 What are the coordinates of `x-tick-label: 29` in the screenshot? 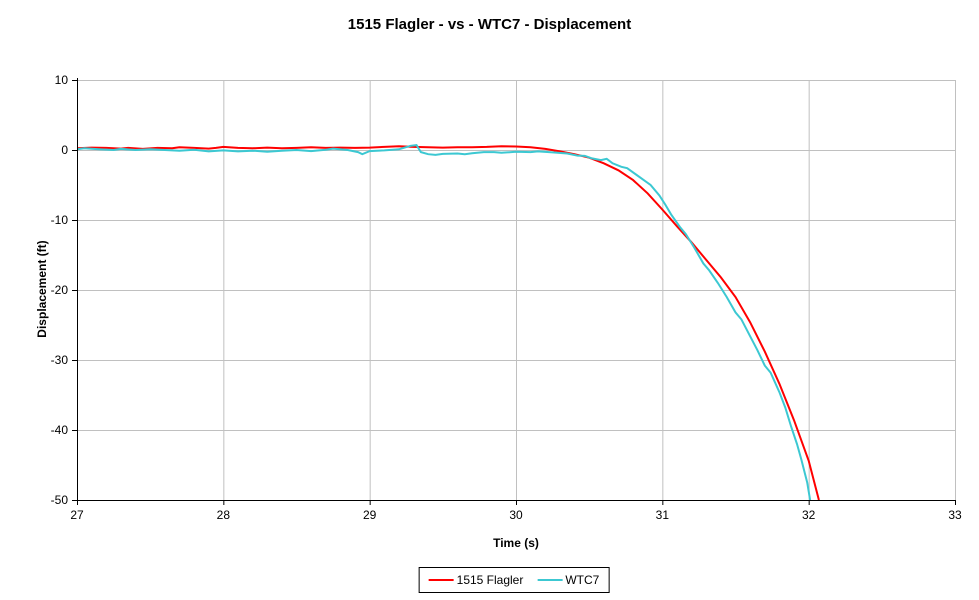 It's located at (370, 515).